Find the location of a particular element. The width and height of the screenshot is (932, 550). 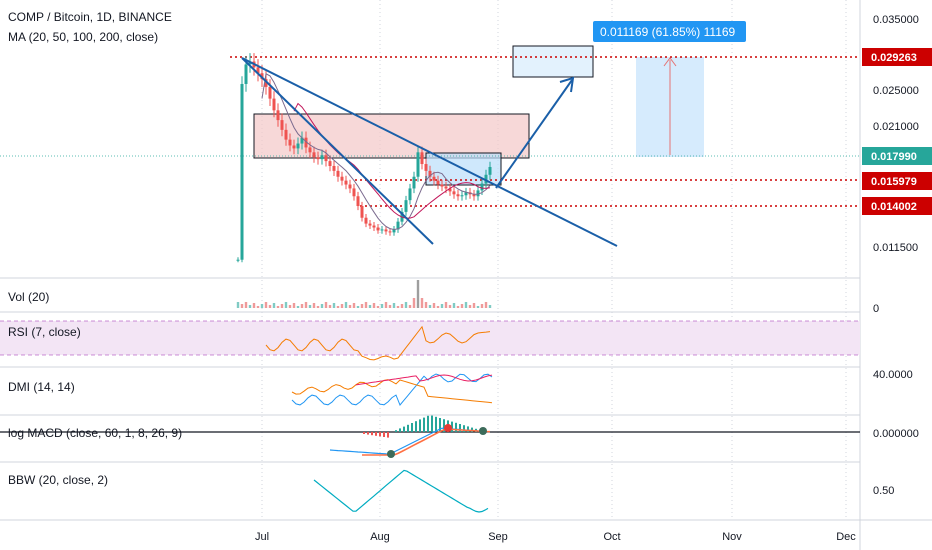

target-zone is located at coordinates (553, 61).